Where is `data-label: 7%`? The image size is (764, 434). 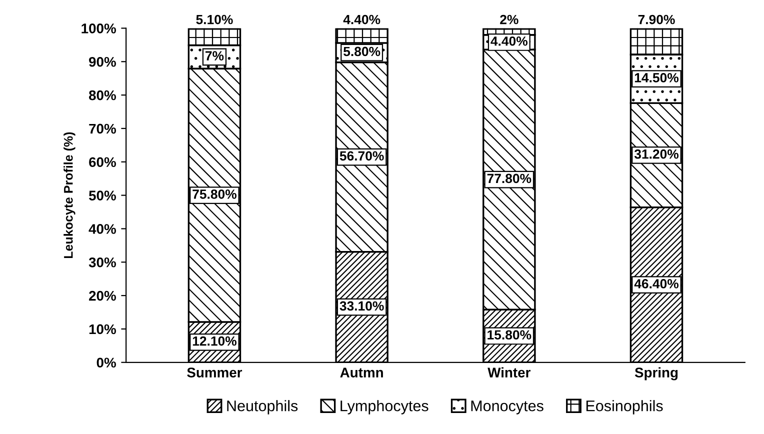 data-label: 7% is located at coordinates (215, 55).